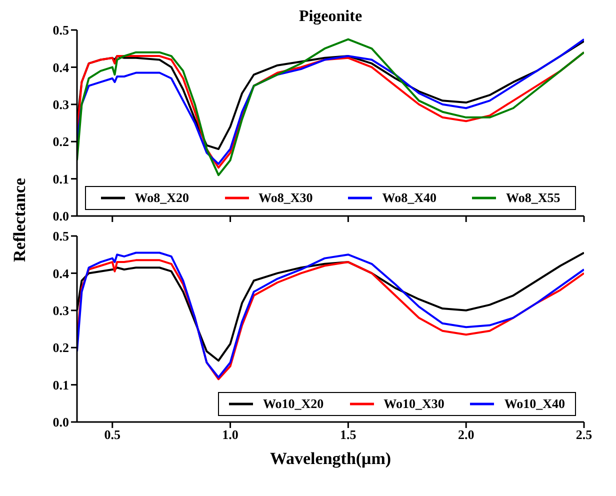 This screenshot has height=496, width=616. What do you see at coordinates (466, 434) in the screenshot?
I see `x-tick-label: 2.0` at bounding box center [466, 434].